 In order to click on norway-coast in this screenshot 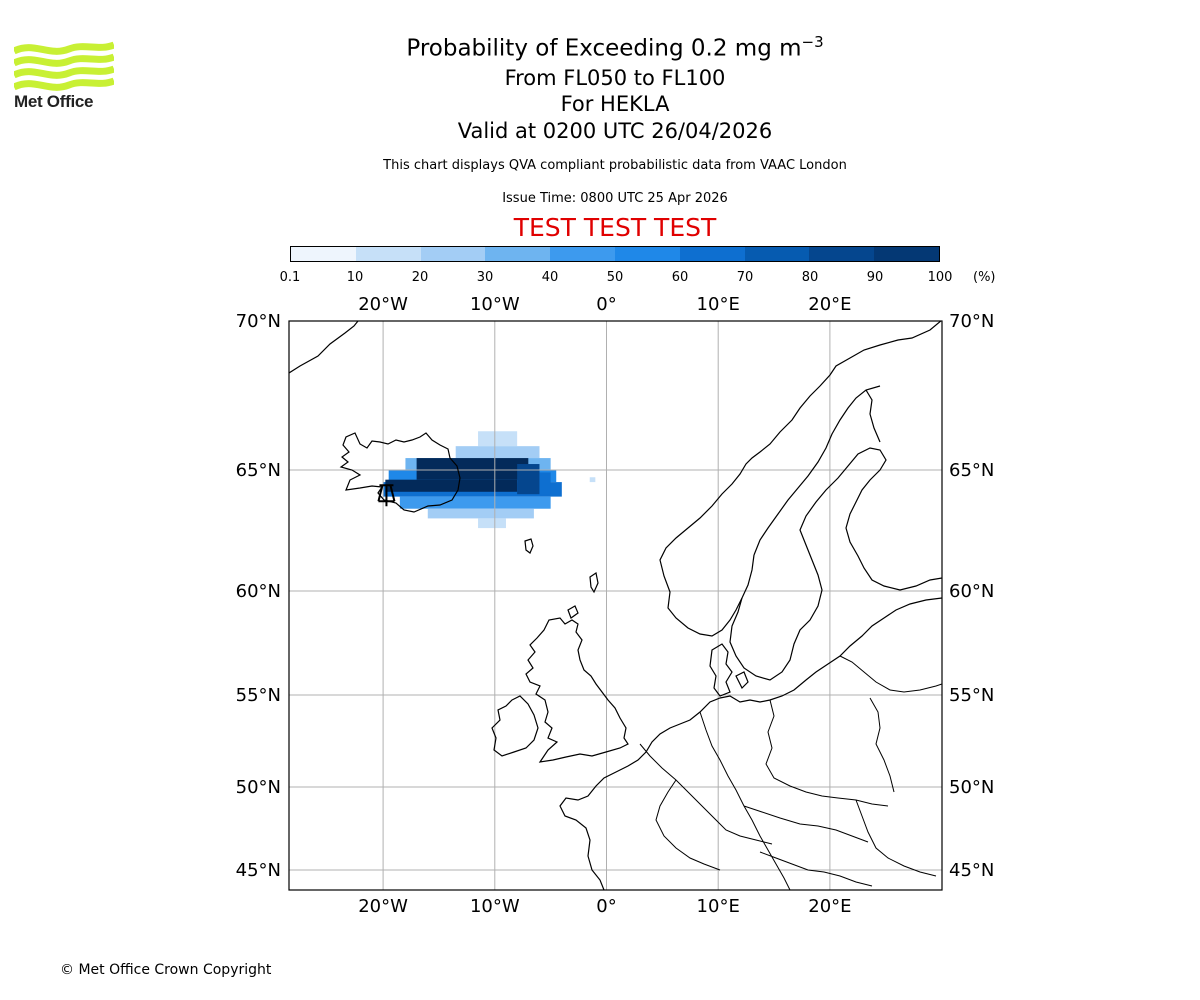, I will do `click(800, 479)`.